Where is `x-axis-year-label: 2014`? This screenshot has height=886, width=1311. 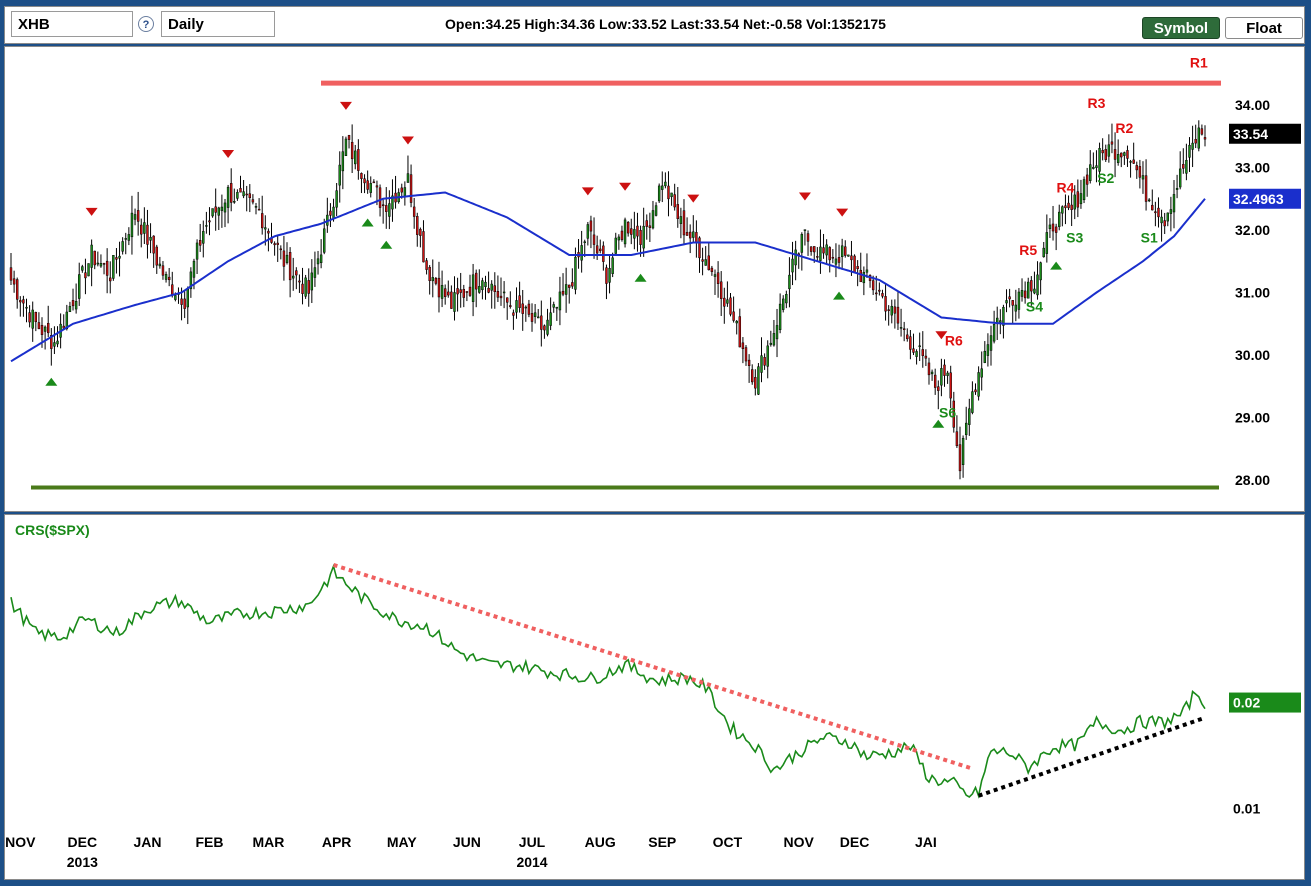
x-axis-year-label: 2014 is located at coordinates (531, 862).